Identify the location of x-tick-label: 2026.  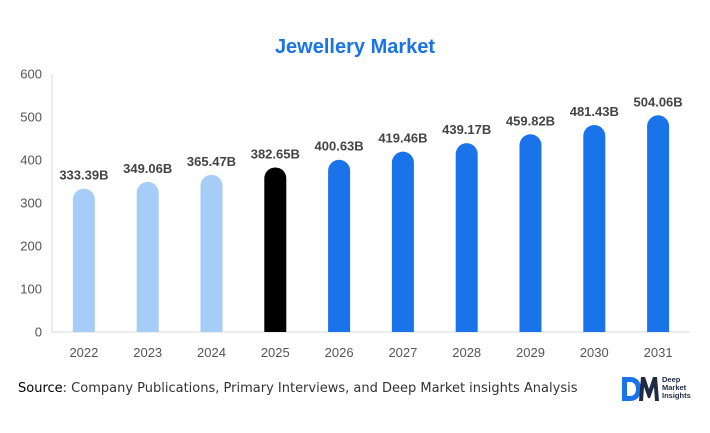
(339, 352).